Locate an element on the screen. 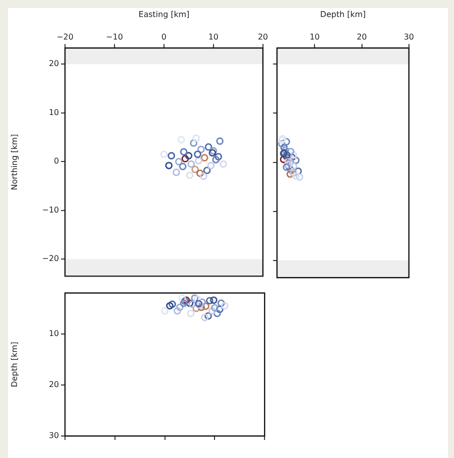 This screenshot has height=458, width=454. x-tick-label: −10 is located at coordinates (114, 37).